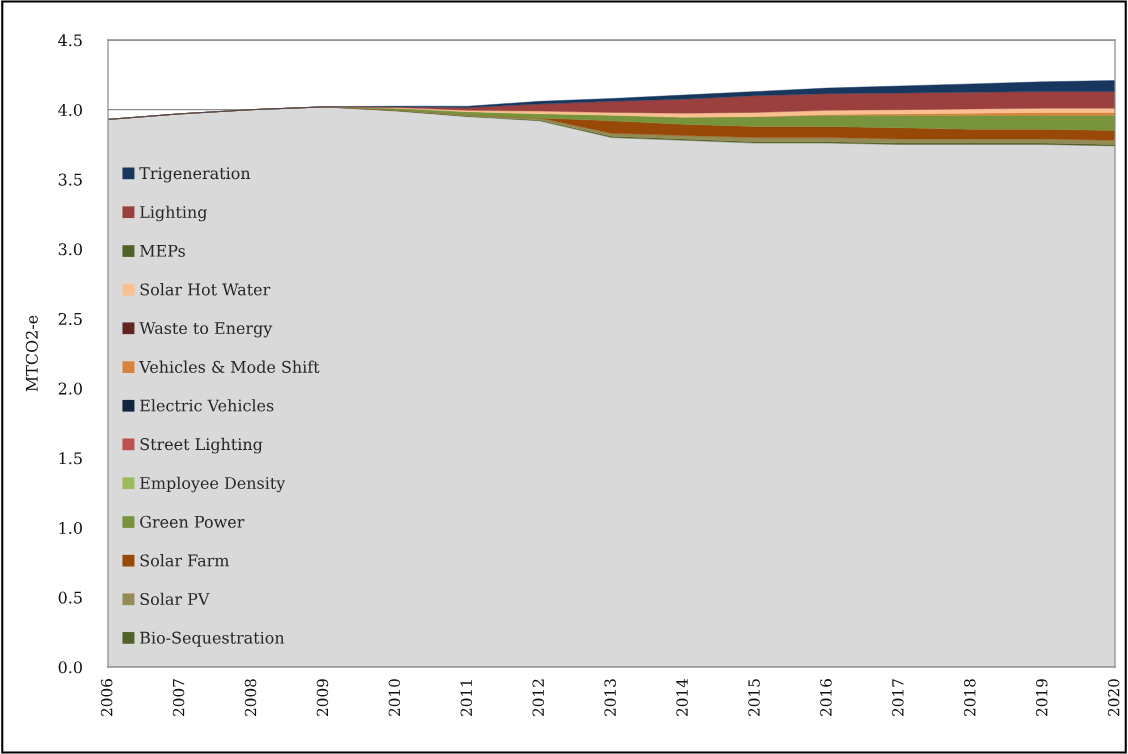 The width and height of the screenshot is (1128, 754). What do you see at coordinates (682, 697) in the screenshot?
I see `x-tick-label: 2014` at bounding box center [682, 697].